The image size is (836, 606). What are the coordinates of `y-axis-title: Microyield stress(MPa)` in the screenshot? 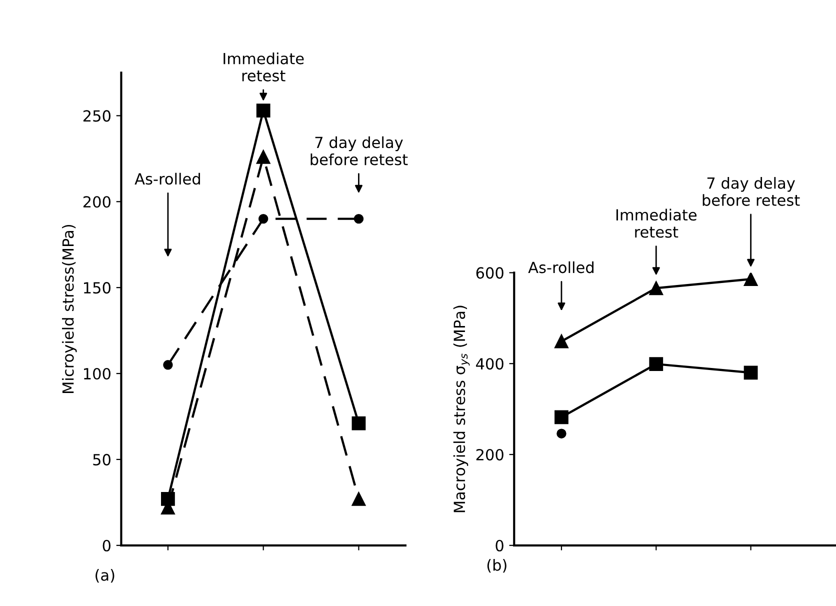 It's located at (69, 308).